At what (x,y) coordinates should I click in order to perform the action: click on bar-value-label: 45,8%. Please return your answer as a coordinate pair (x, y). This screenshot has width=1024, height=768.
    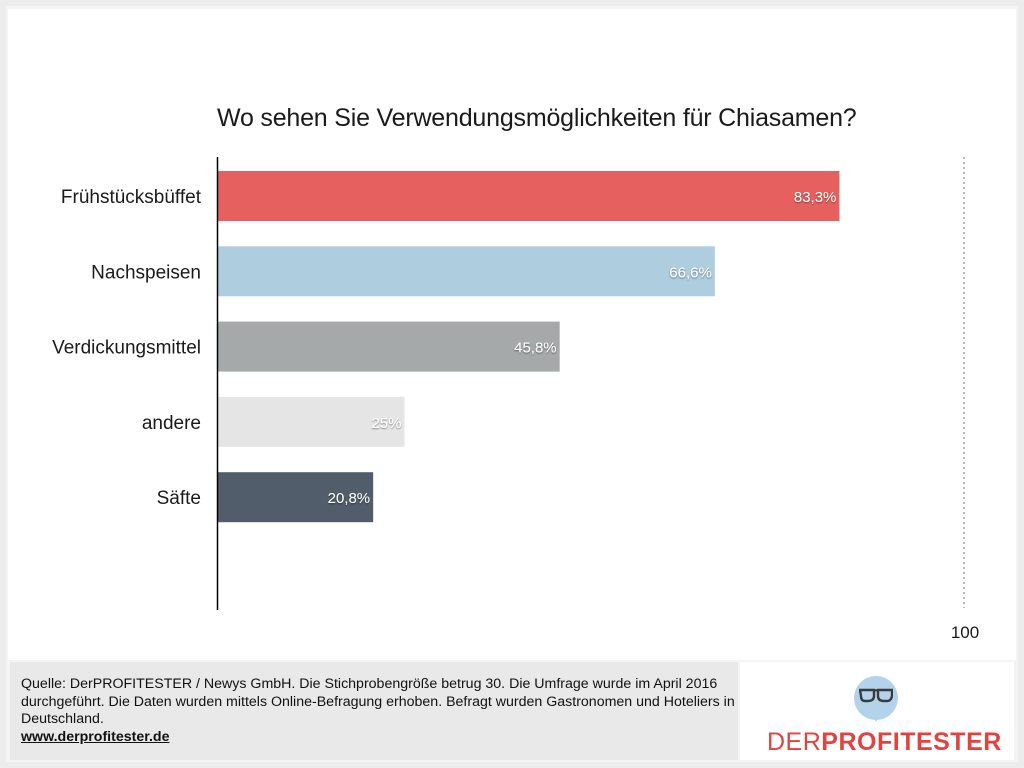
    Looking at the image, I should click on (535, 348).